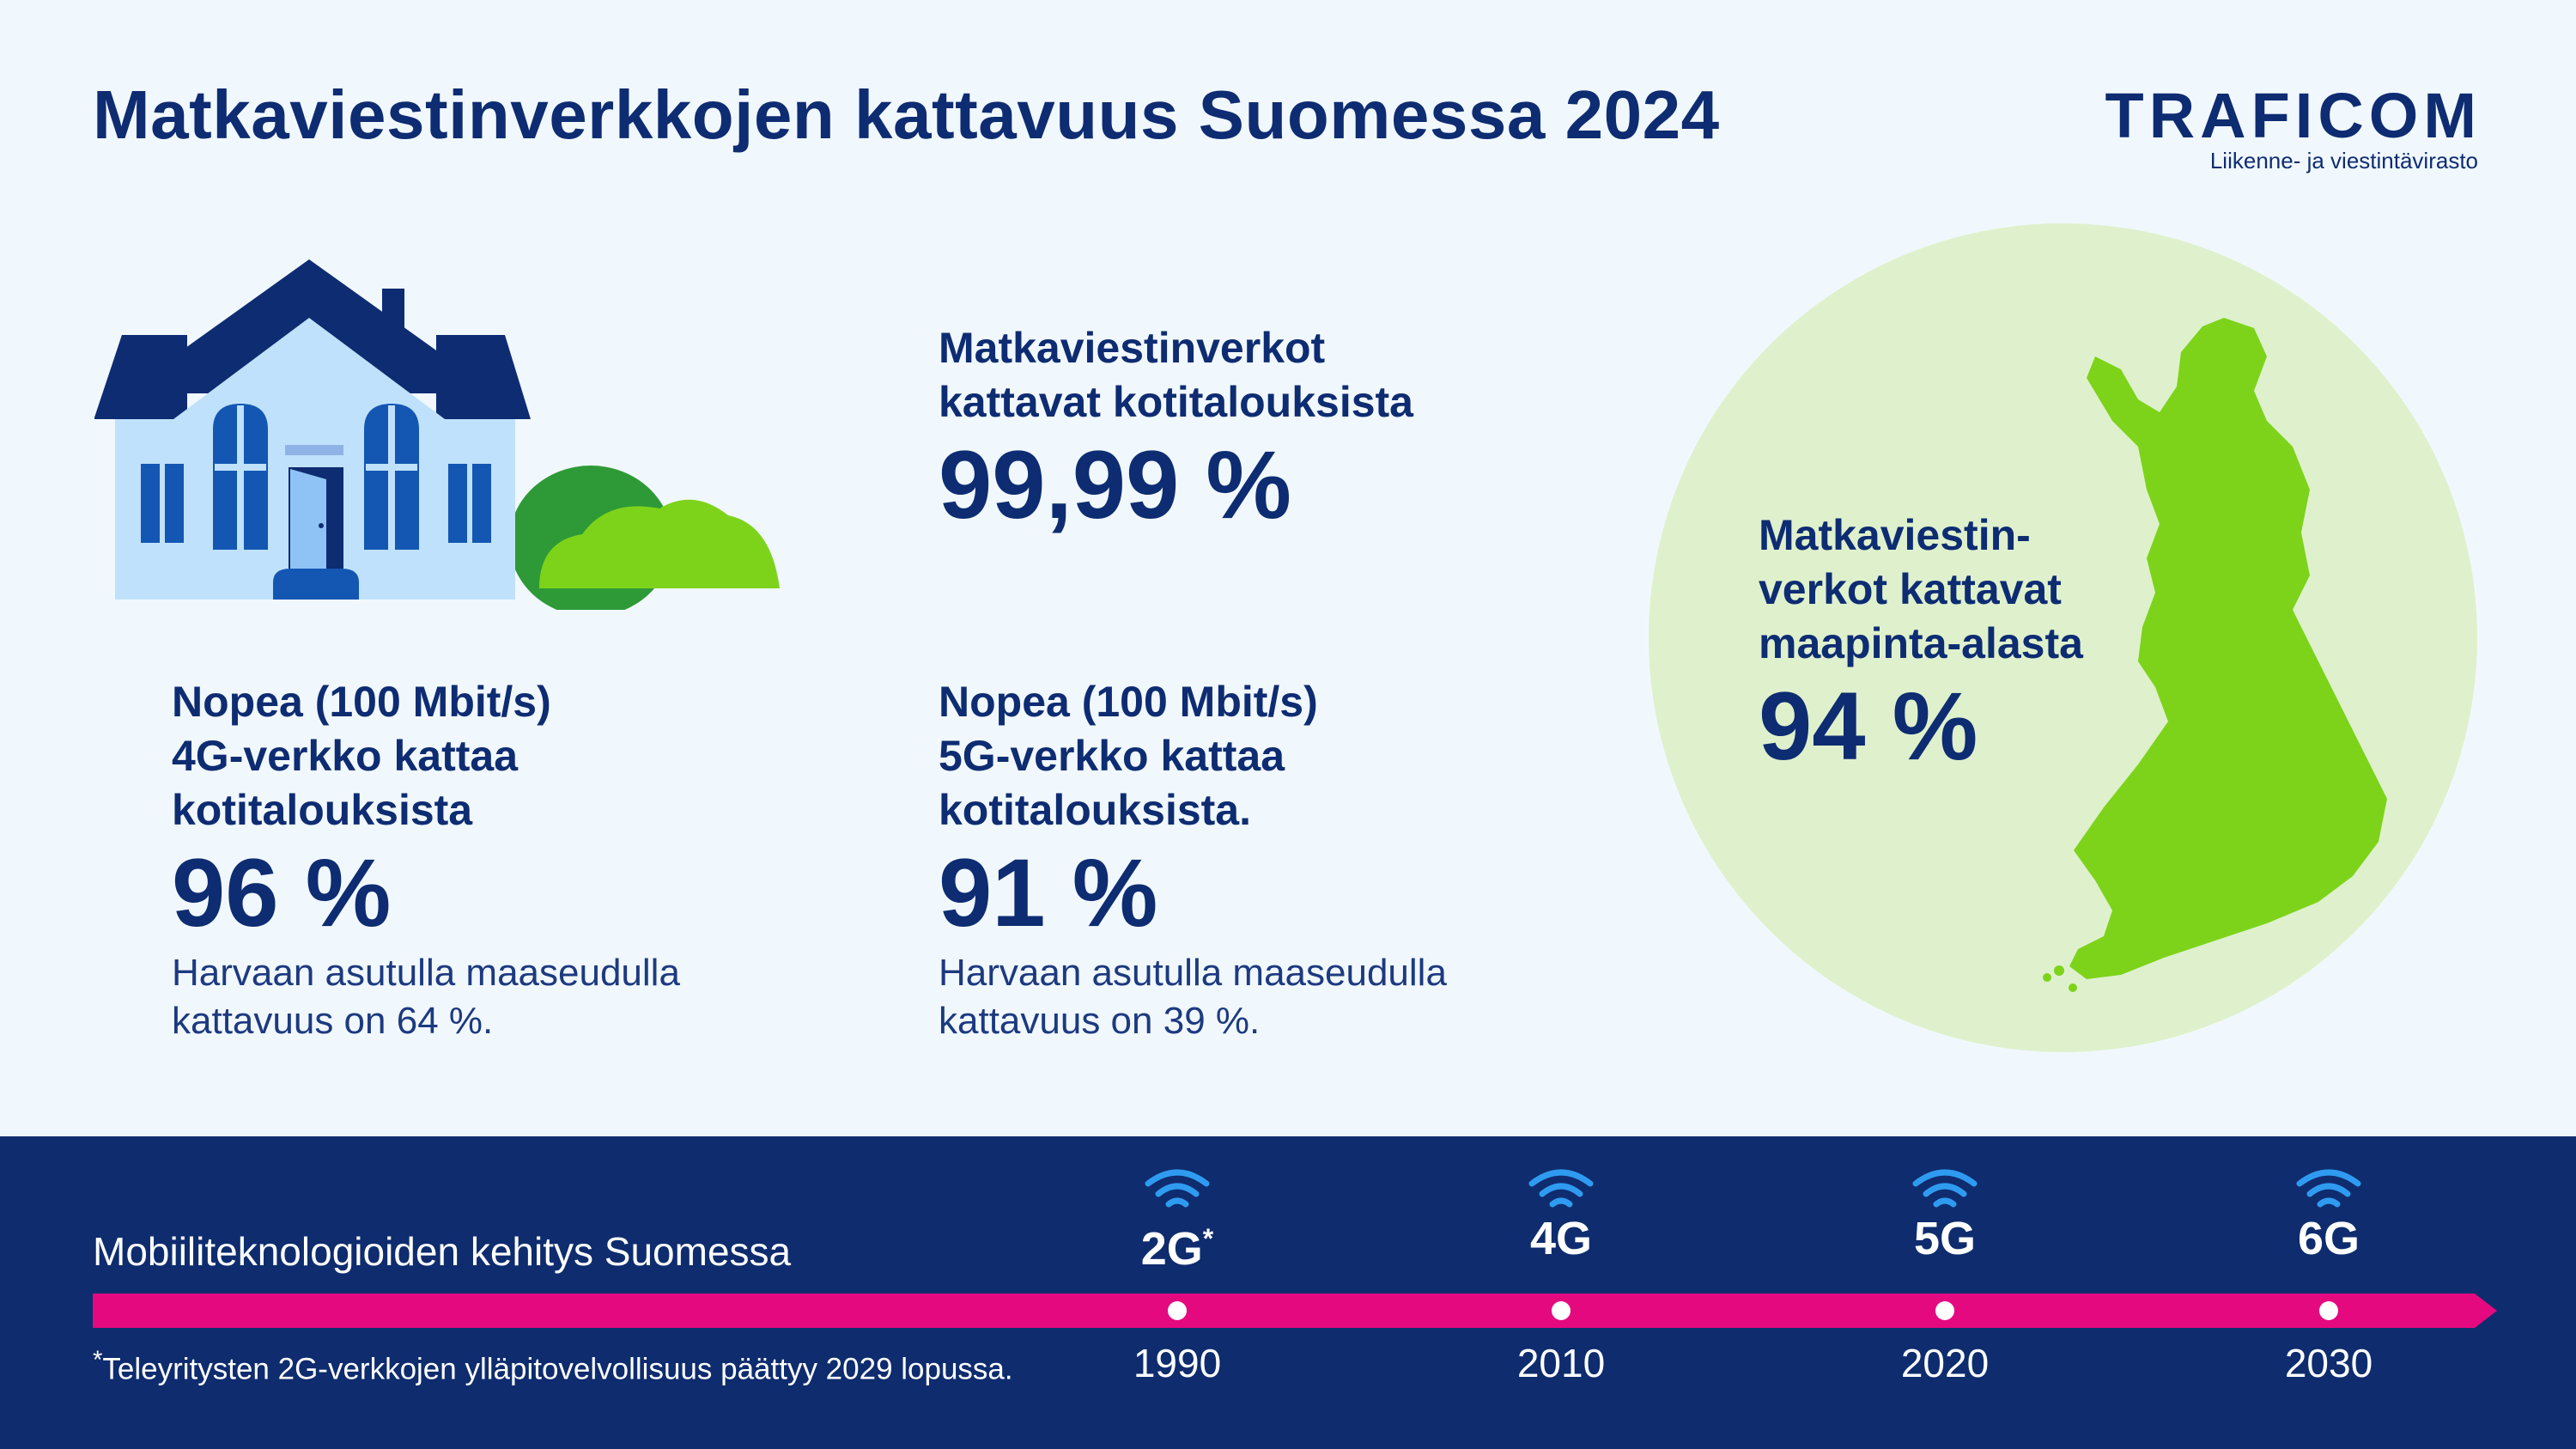 The height and width of the screenshot is (1449, 2576). I want to click on tech-item-5g: 5G, so click(1945, 1216).